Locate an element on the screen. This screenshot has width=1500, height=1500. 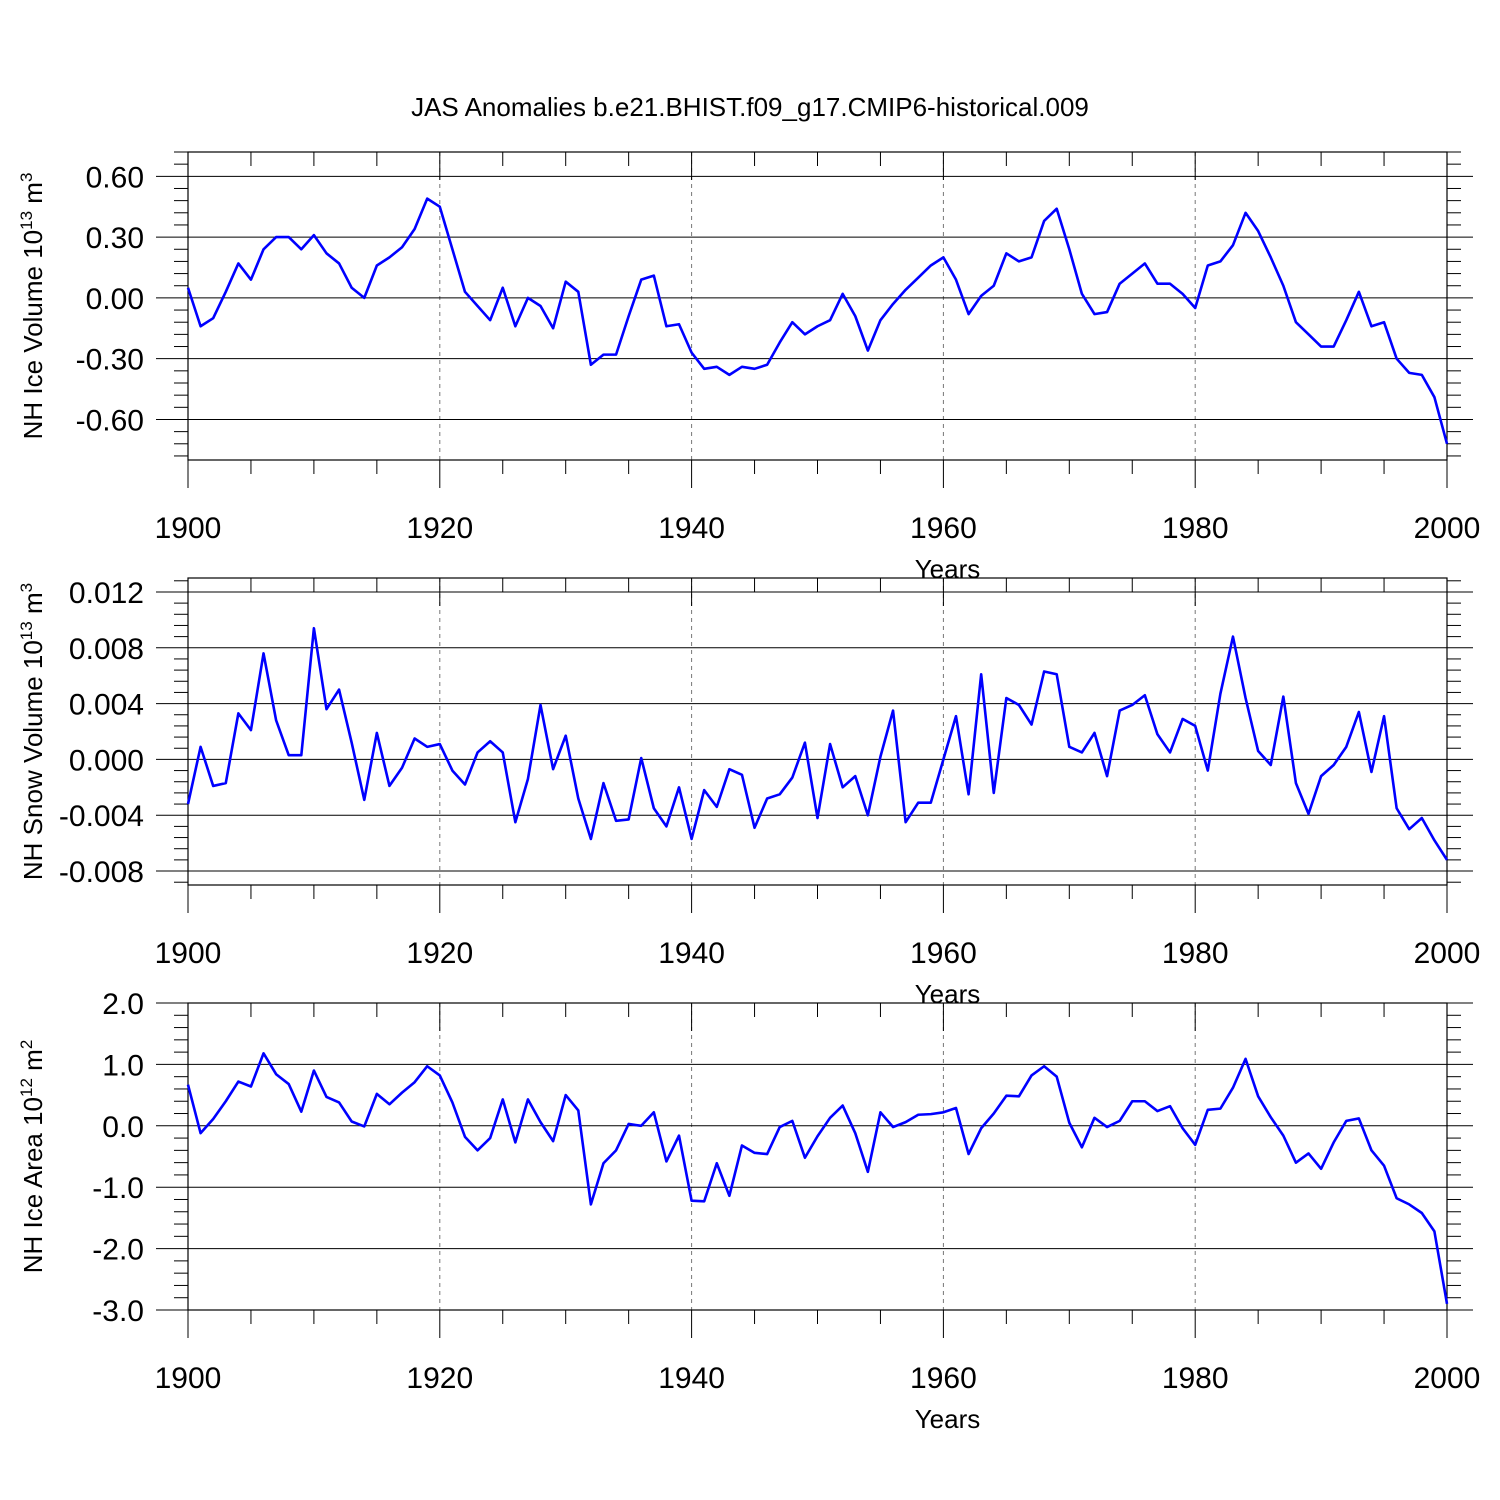
chart-2-x-axis-title: Years is located at coordinates (948, 1419).